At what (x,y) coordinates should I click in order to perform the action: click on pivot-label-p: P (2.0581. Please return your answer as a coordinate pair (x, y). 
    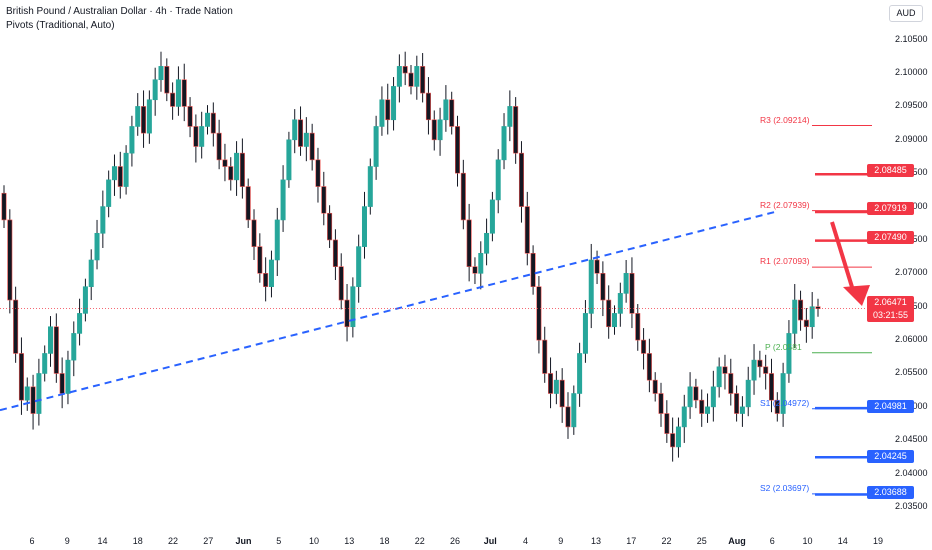
    Looking at the image, I should click on (783, 346).